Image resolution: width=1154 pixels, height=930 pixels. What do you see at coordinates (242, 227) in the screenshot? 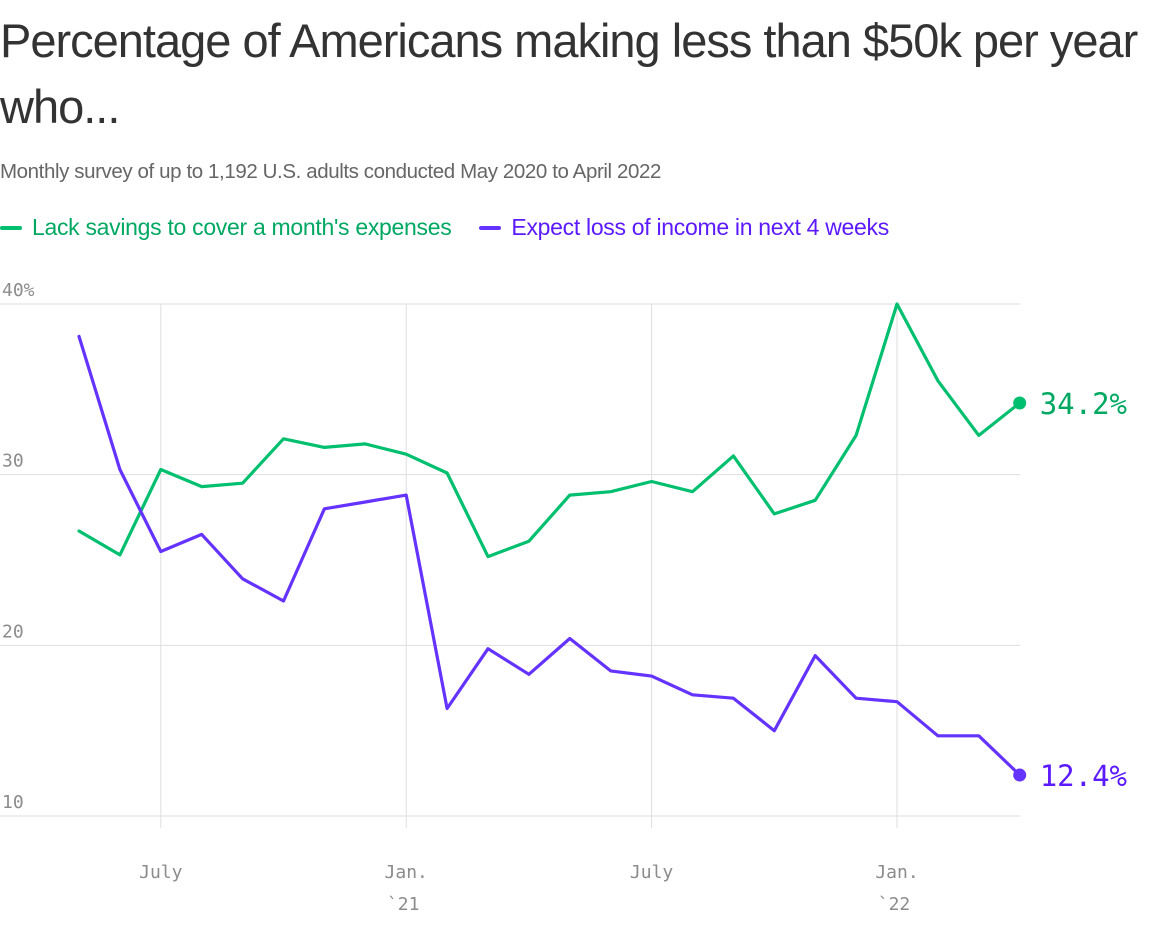
I see `legend-label-savings: Lack savings to cover a month's expenses` at bounding box center [242, 227].